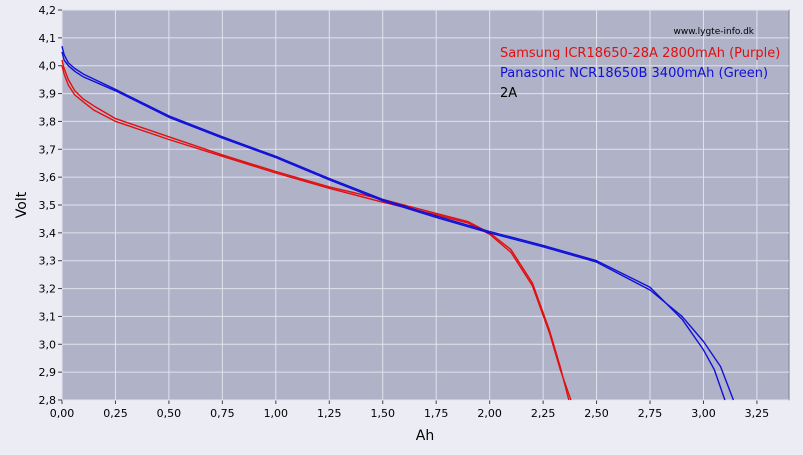  I want to click on y-tick-label: 3,8, so click(48, 121).